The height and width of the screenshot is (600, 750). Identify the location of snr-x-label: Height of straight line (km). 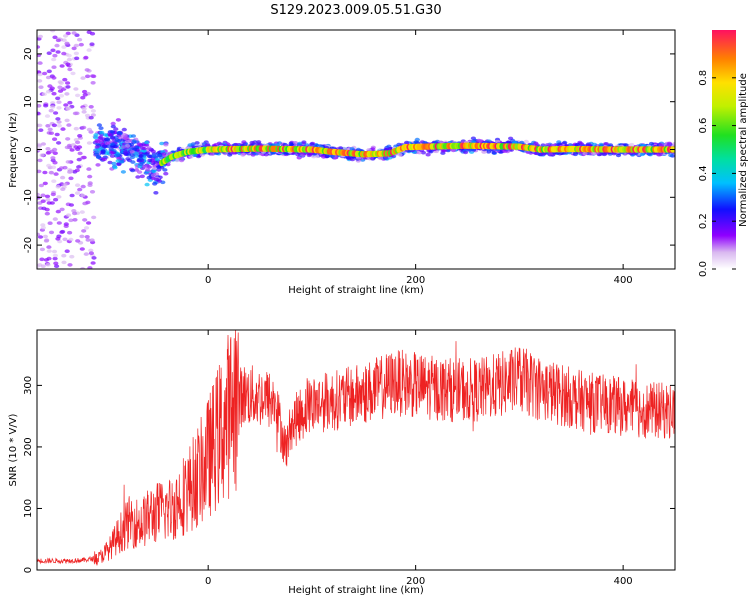
(356, 590).